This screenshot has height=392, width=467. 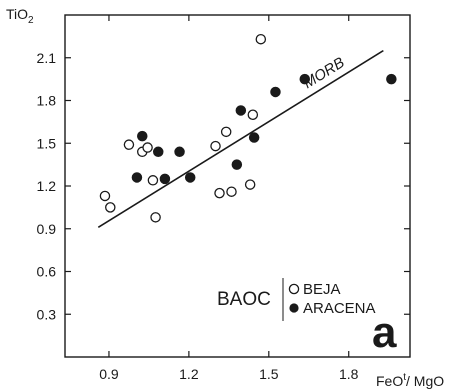 What do you see at coordinates (339, 308) in the screenshot?
I see `legend-label-aracena: ARACENA` at bounding box center [339, 308].